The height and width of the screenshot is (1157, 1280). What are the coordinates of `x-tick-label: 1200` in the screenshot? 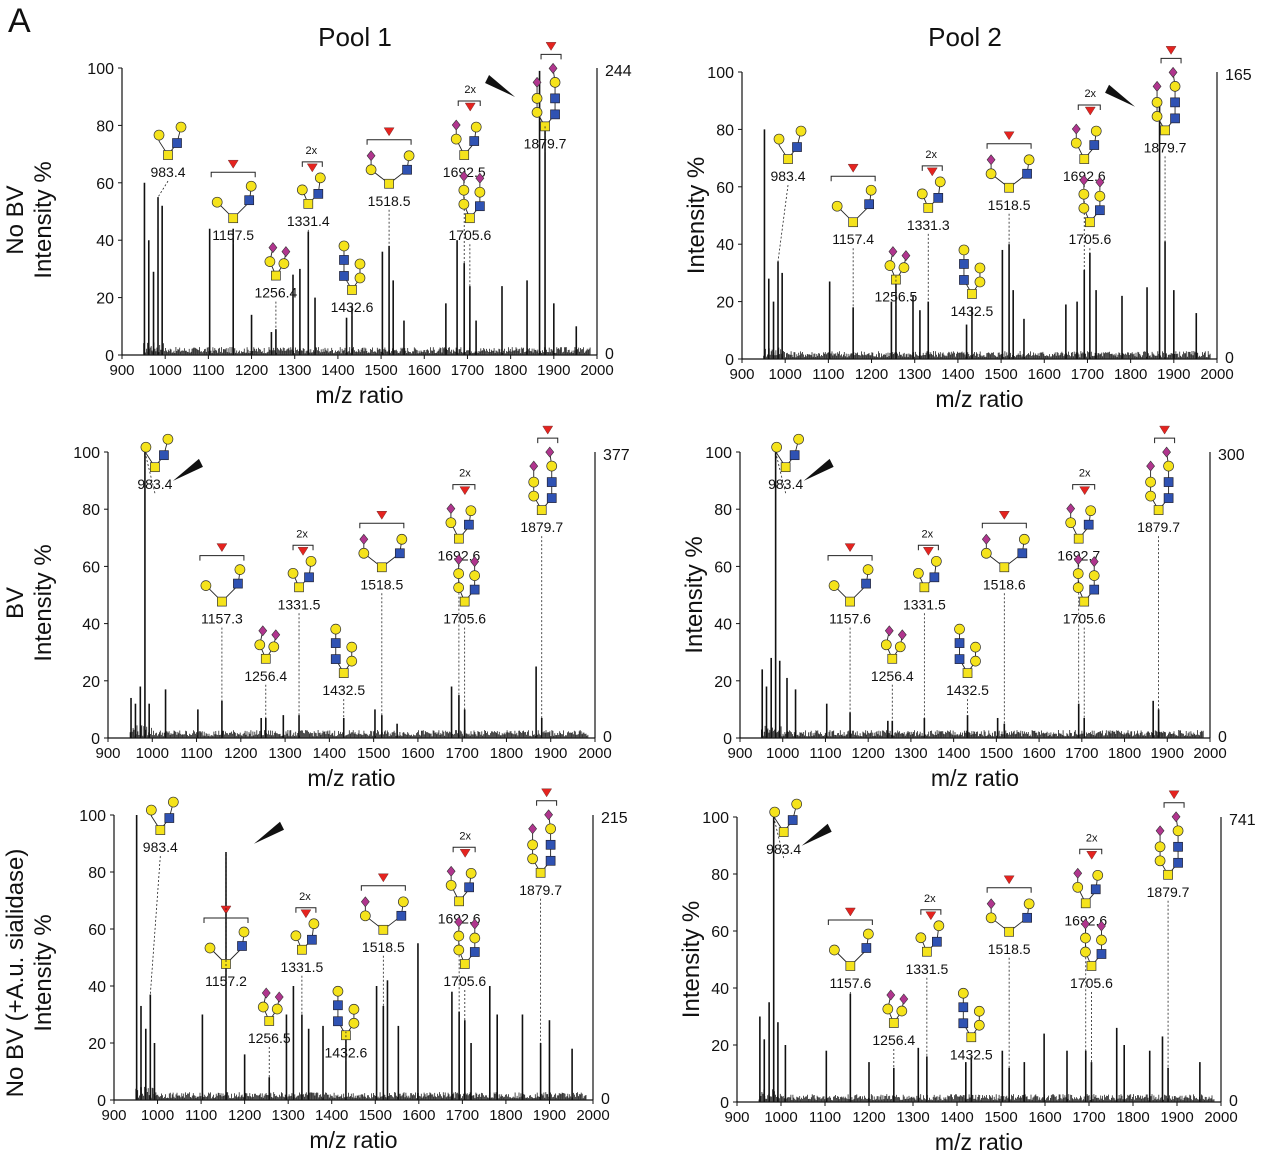 It's located at (251, 370).